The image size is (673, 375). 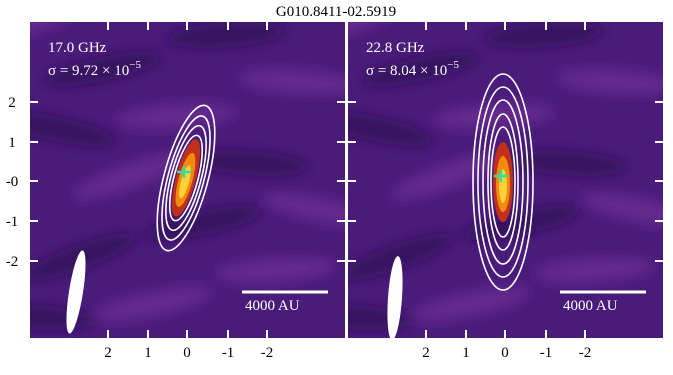 I want to click on sigma-value: σ = 9.72 × 10, so click(x=88, y=71).